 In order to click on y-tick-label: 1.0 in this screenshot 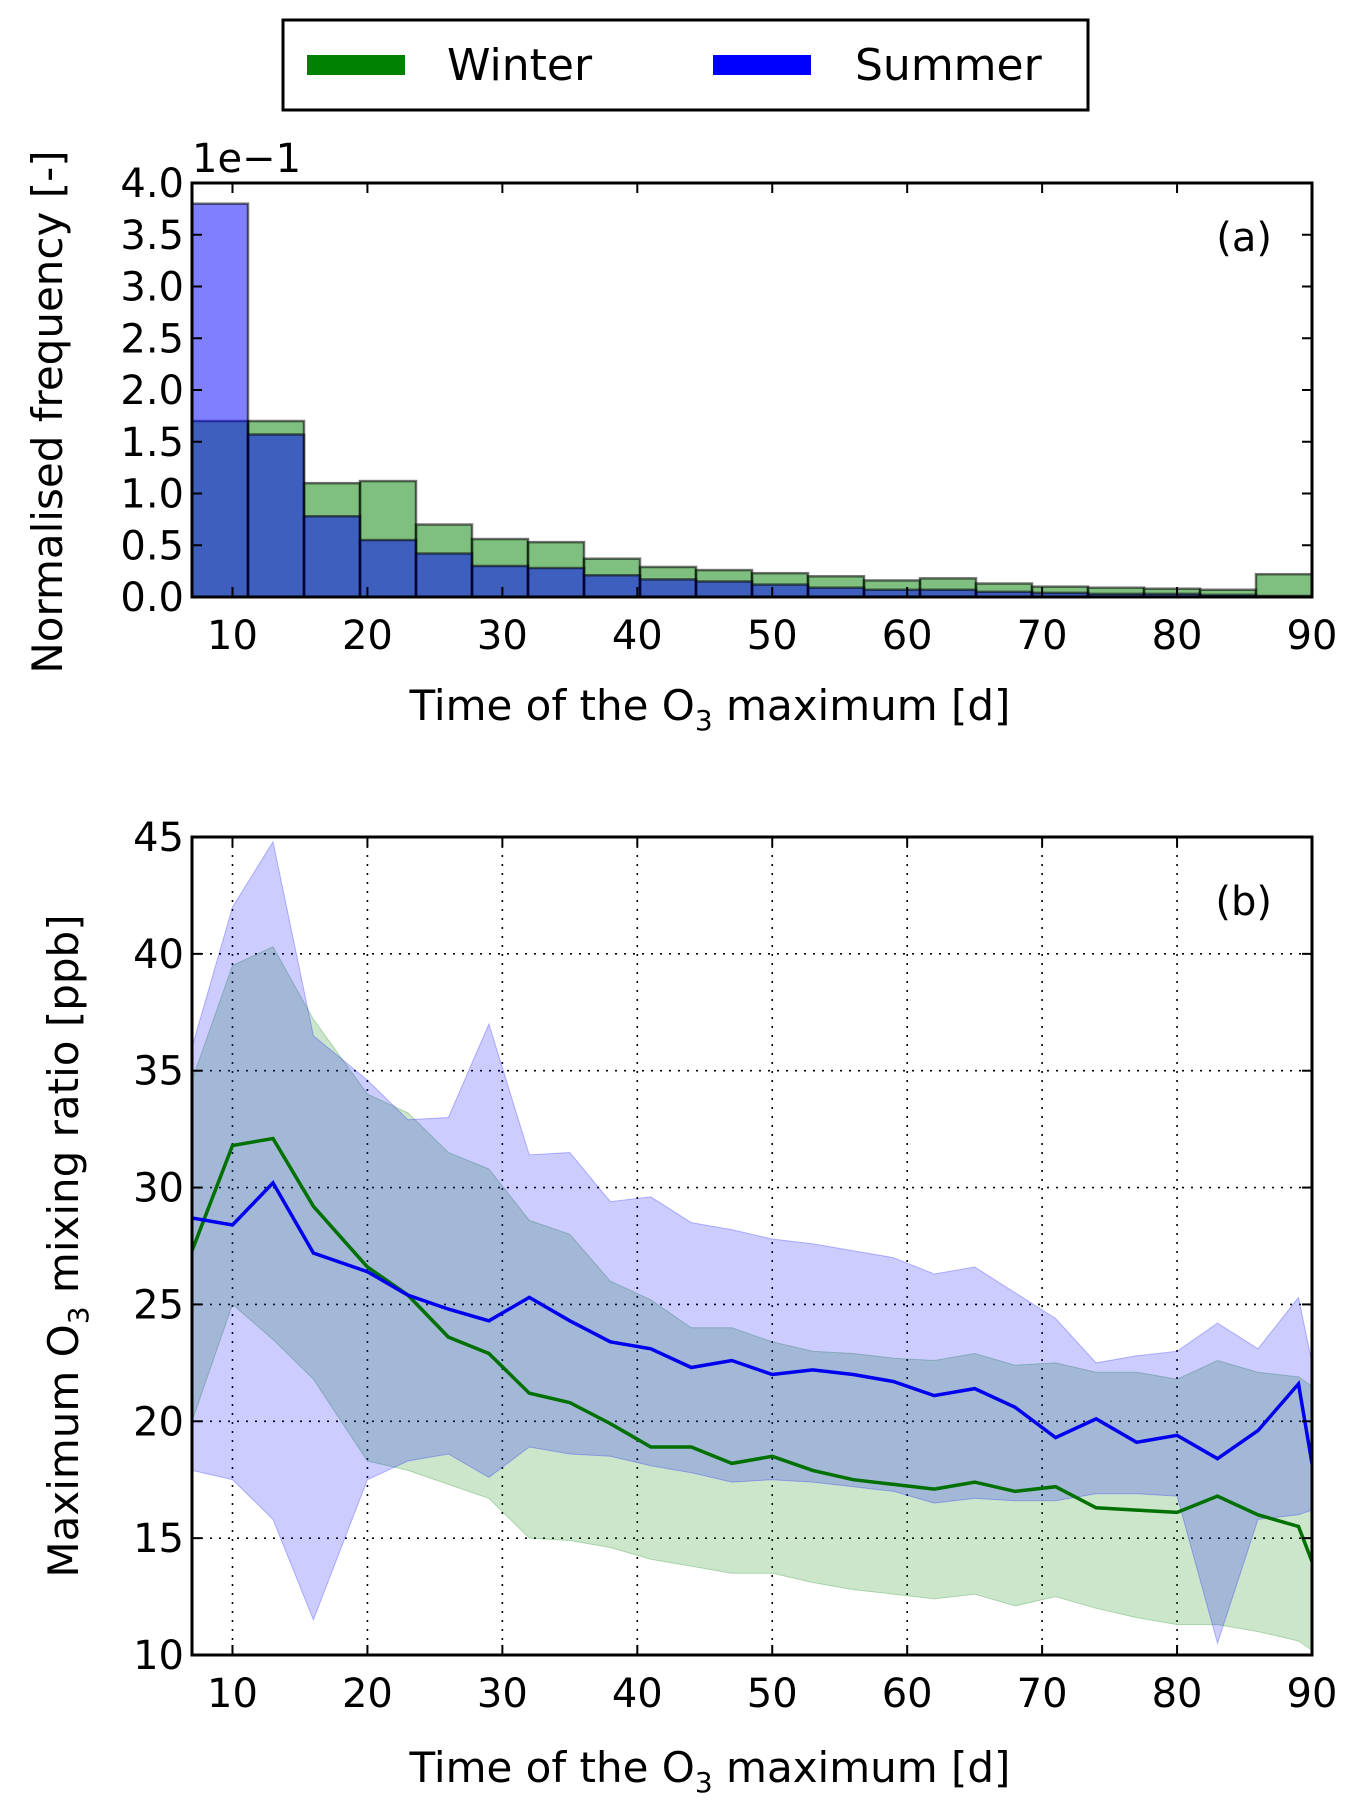, I will do `click(152, 495)`.